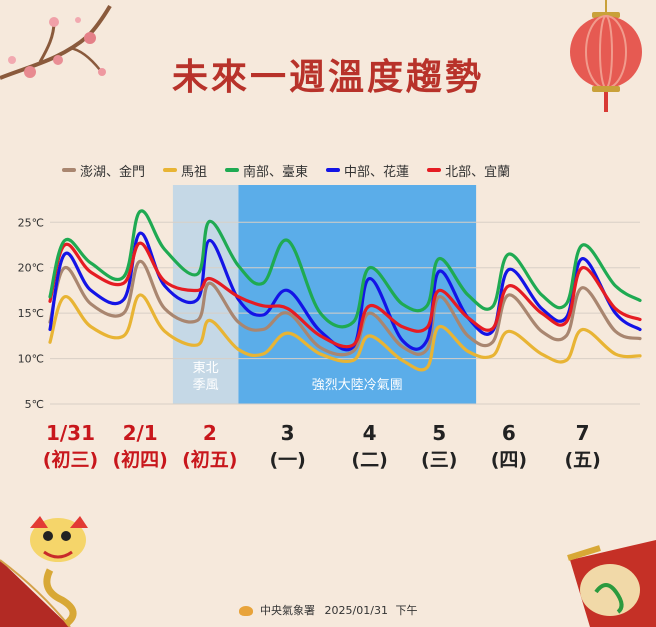  I want to click on legend-label: 中部、花蓮, so click(377, 172).